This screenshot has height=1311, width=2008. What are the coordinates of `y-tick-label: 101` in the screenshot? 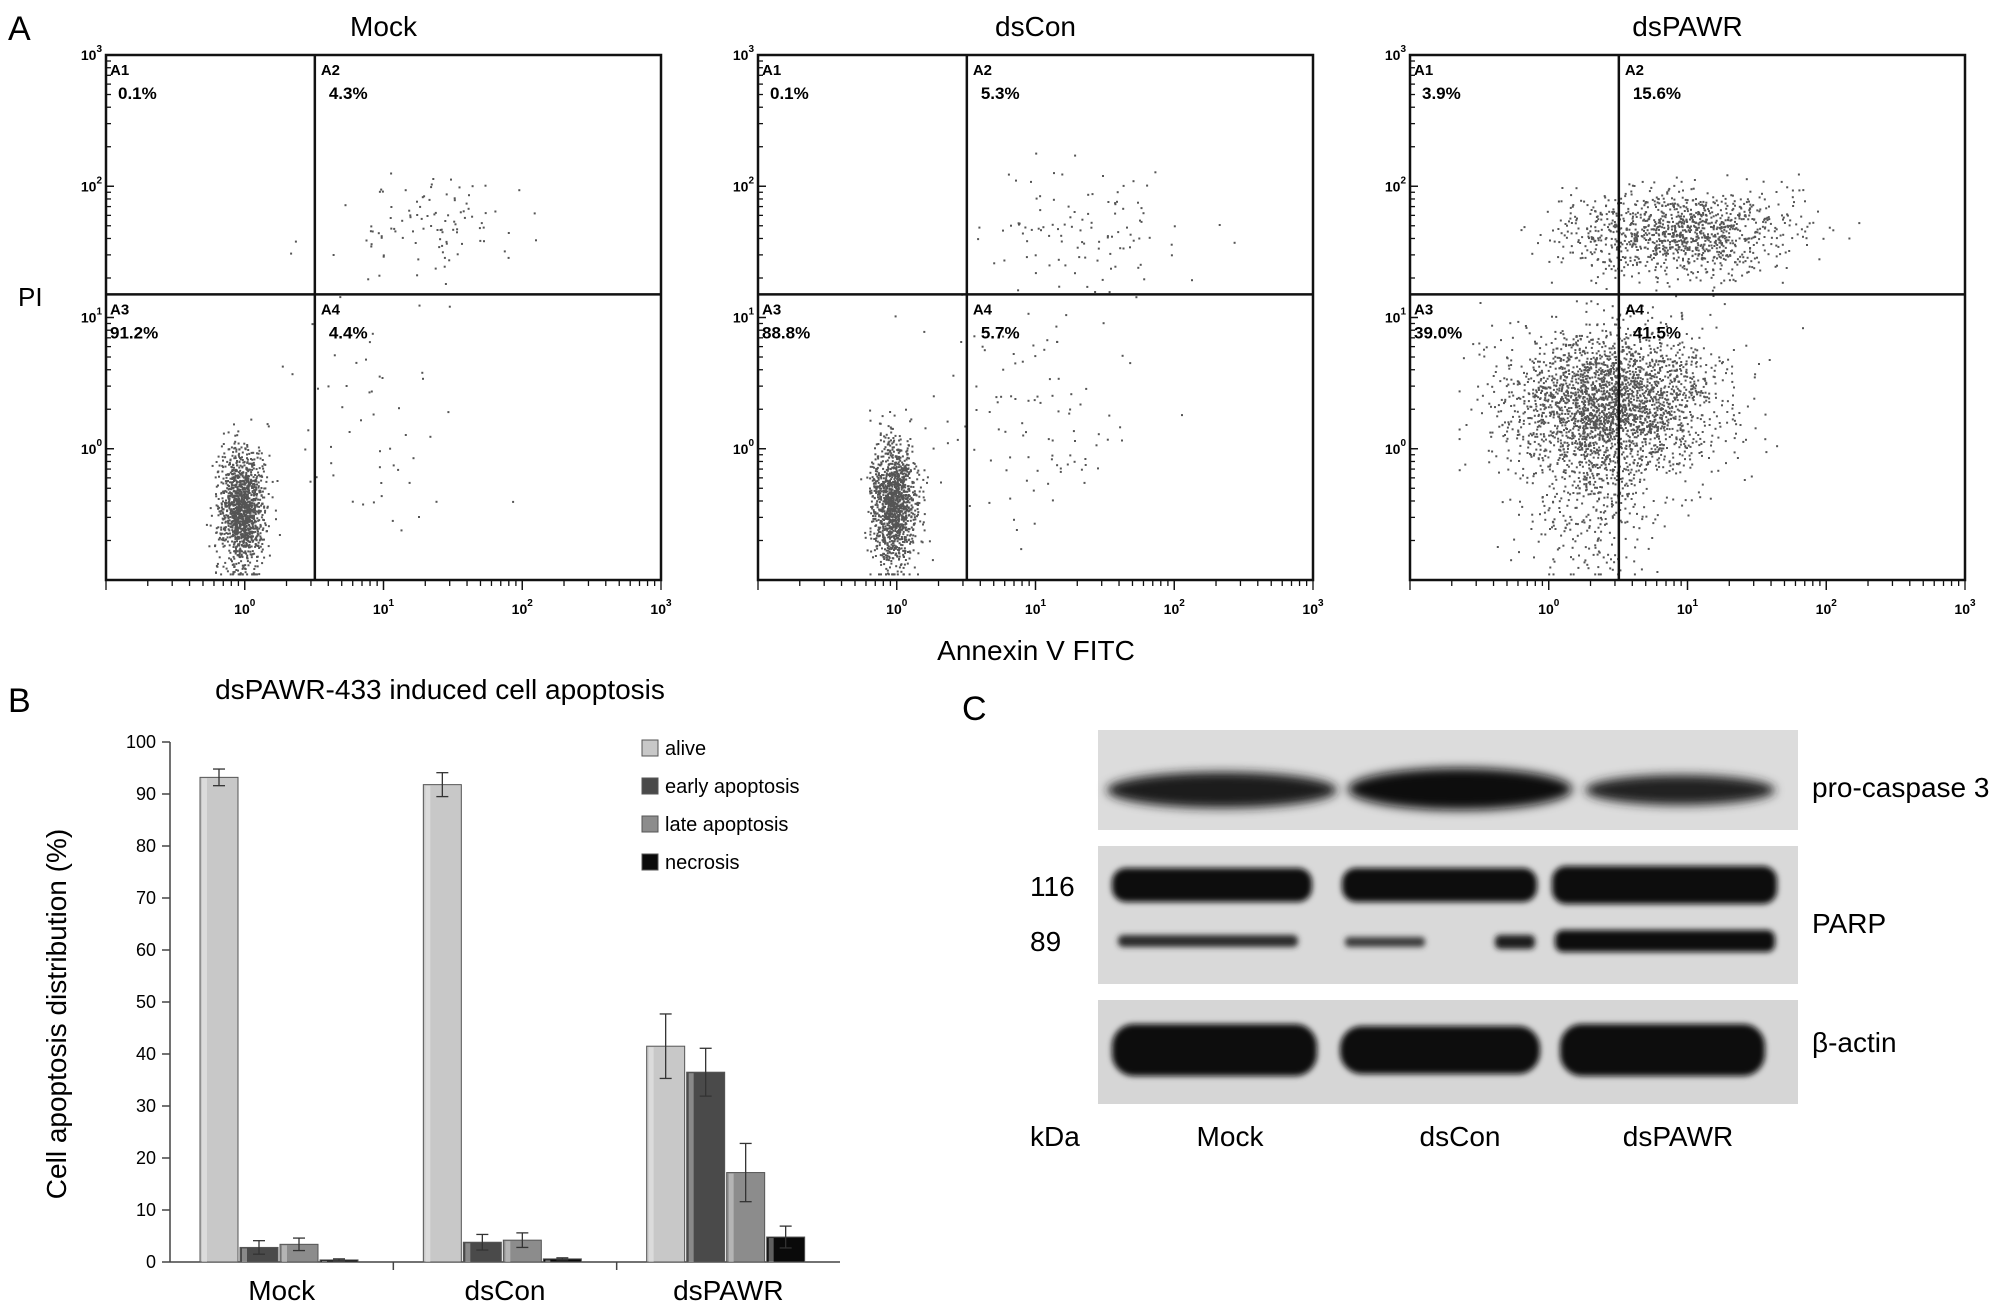 It's located at (744, 316).